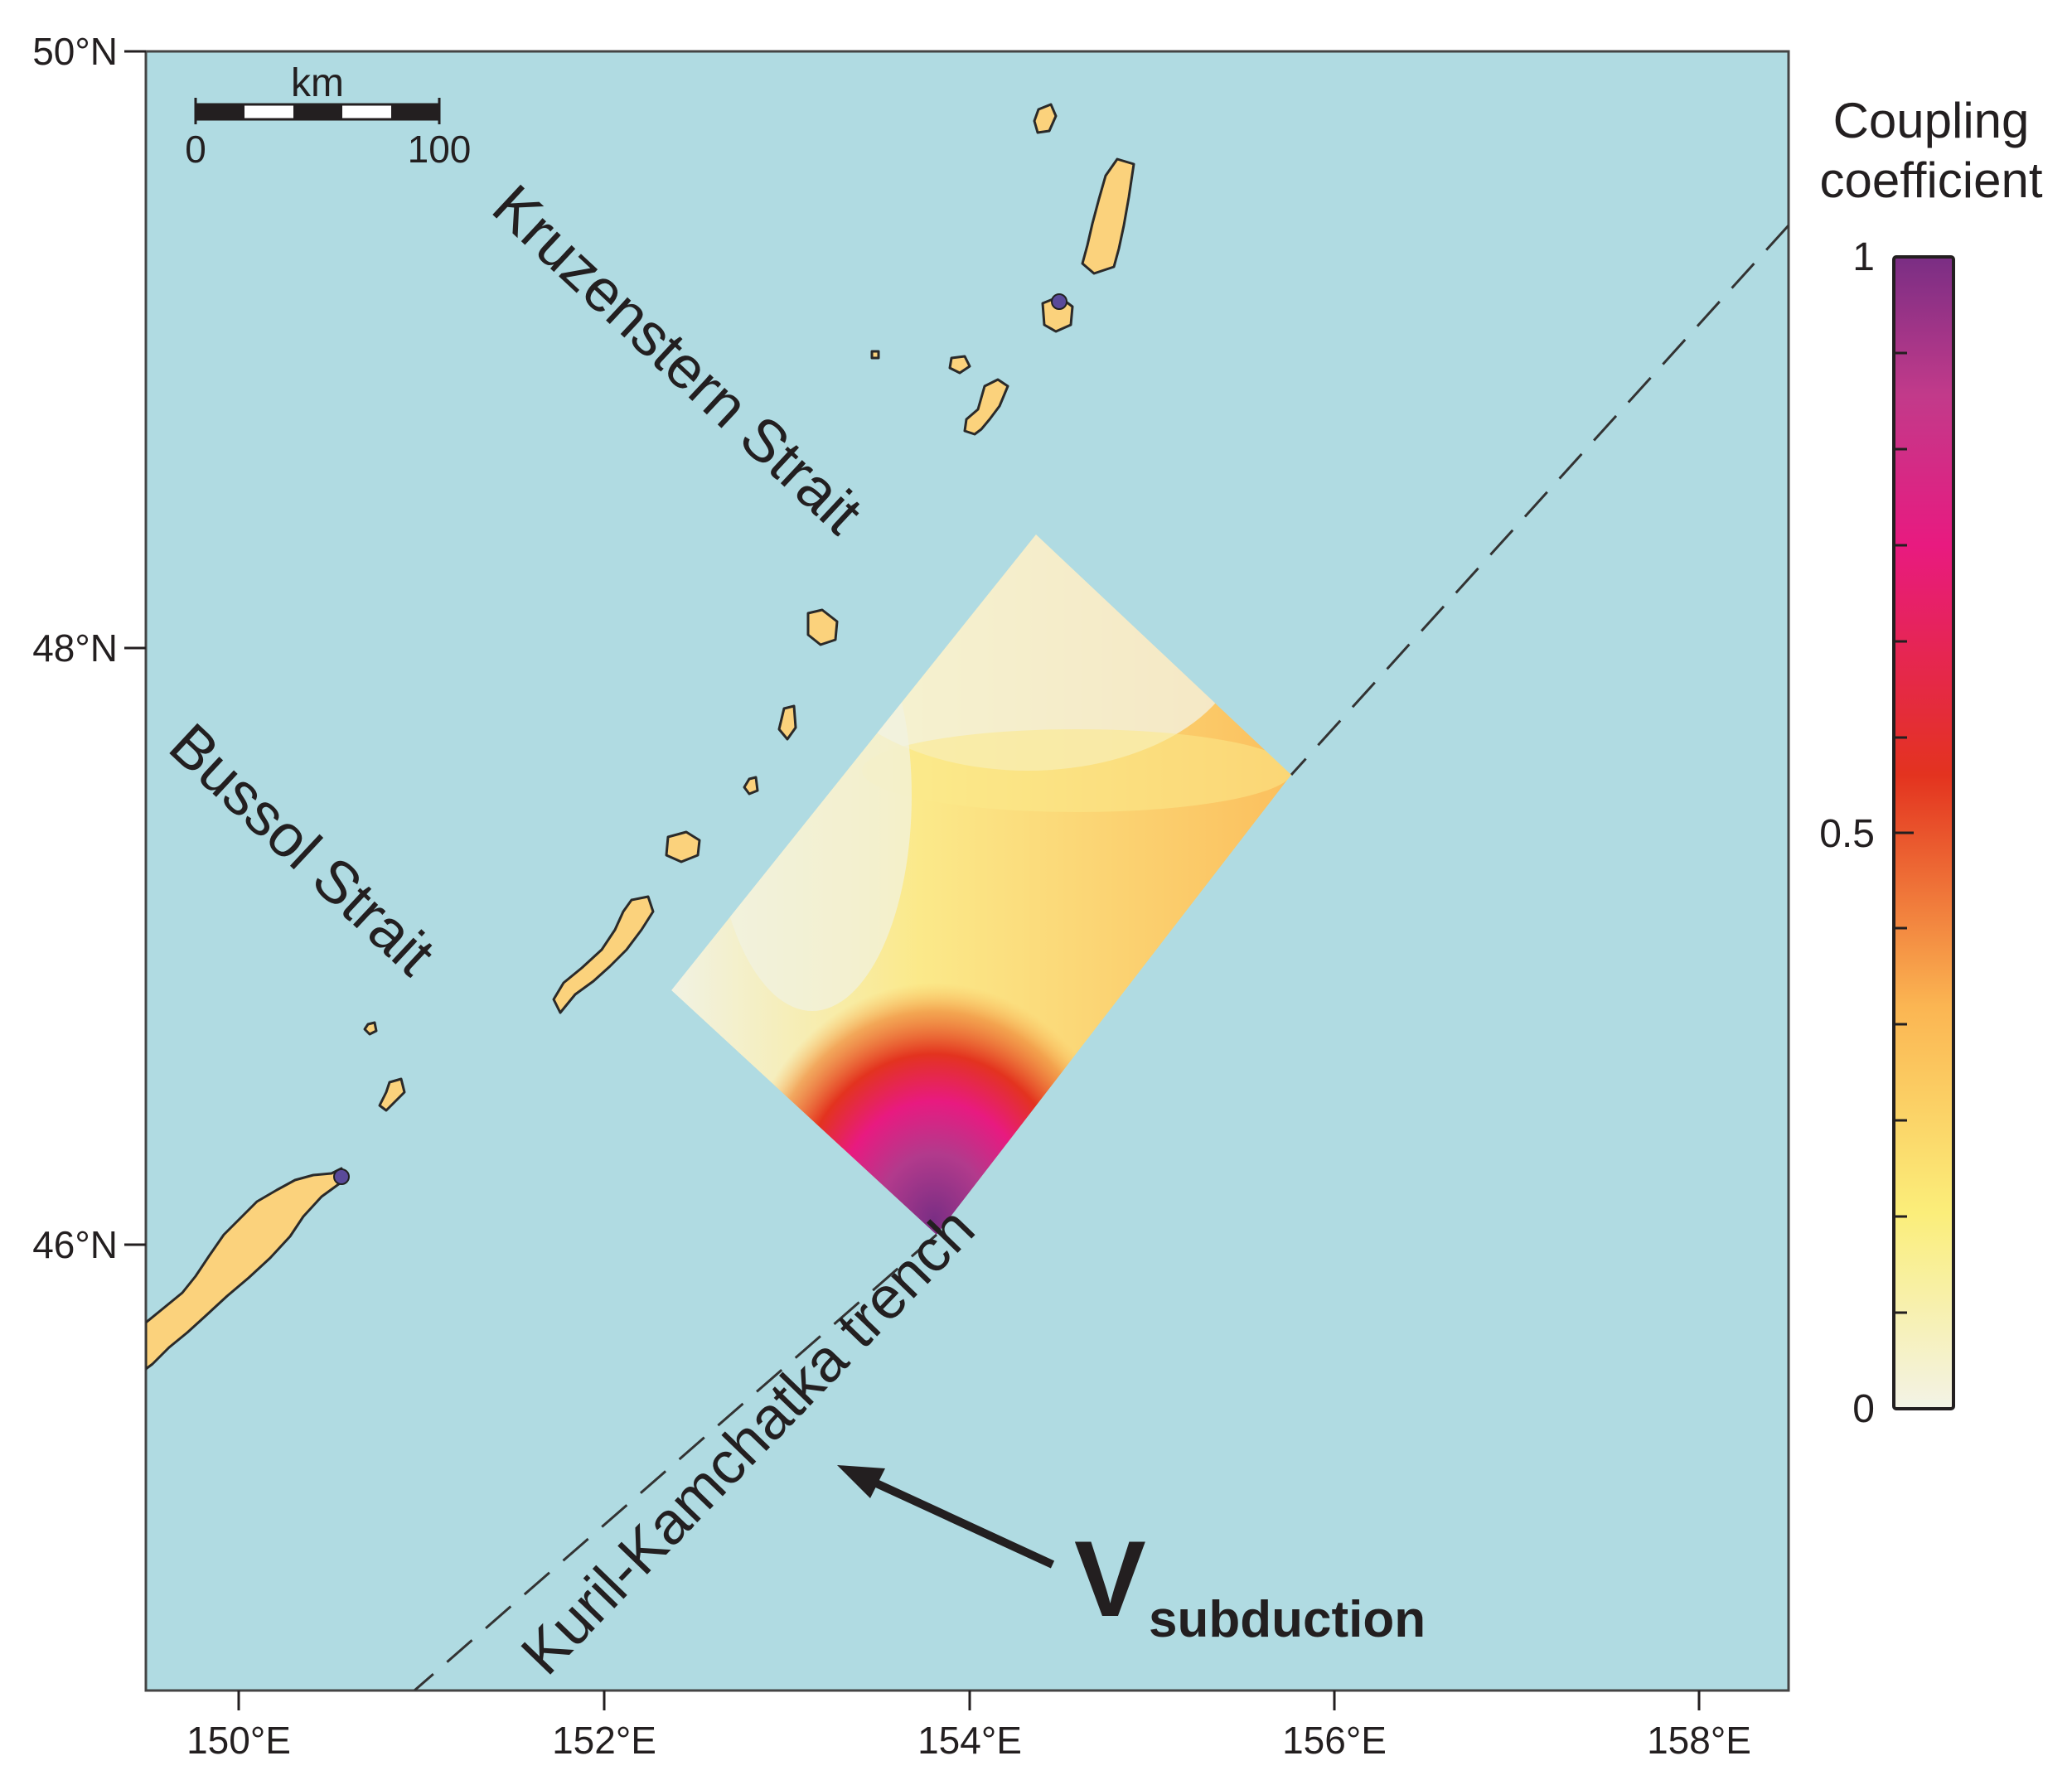  Describe the element at coordinates (1334, 1740) in the screenshot. I see `lon-label-156: 156°E` at that location.